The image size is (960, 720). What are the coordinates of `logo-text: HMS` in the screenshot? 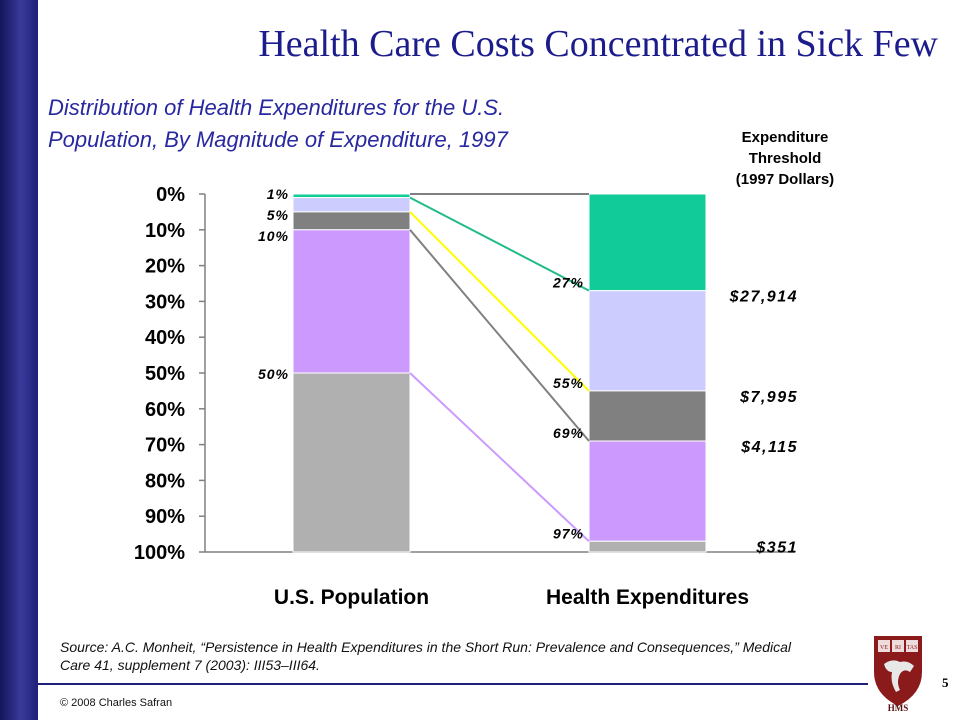 It's located at (898, 707).